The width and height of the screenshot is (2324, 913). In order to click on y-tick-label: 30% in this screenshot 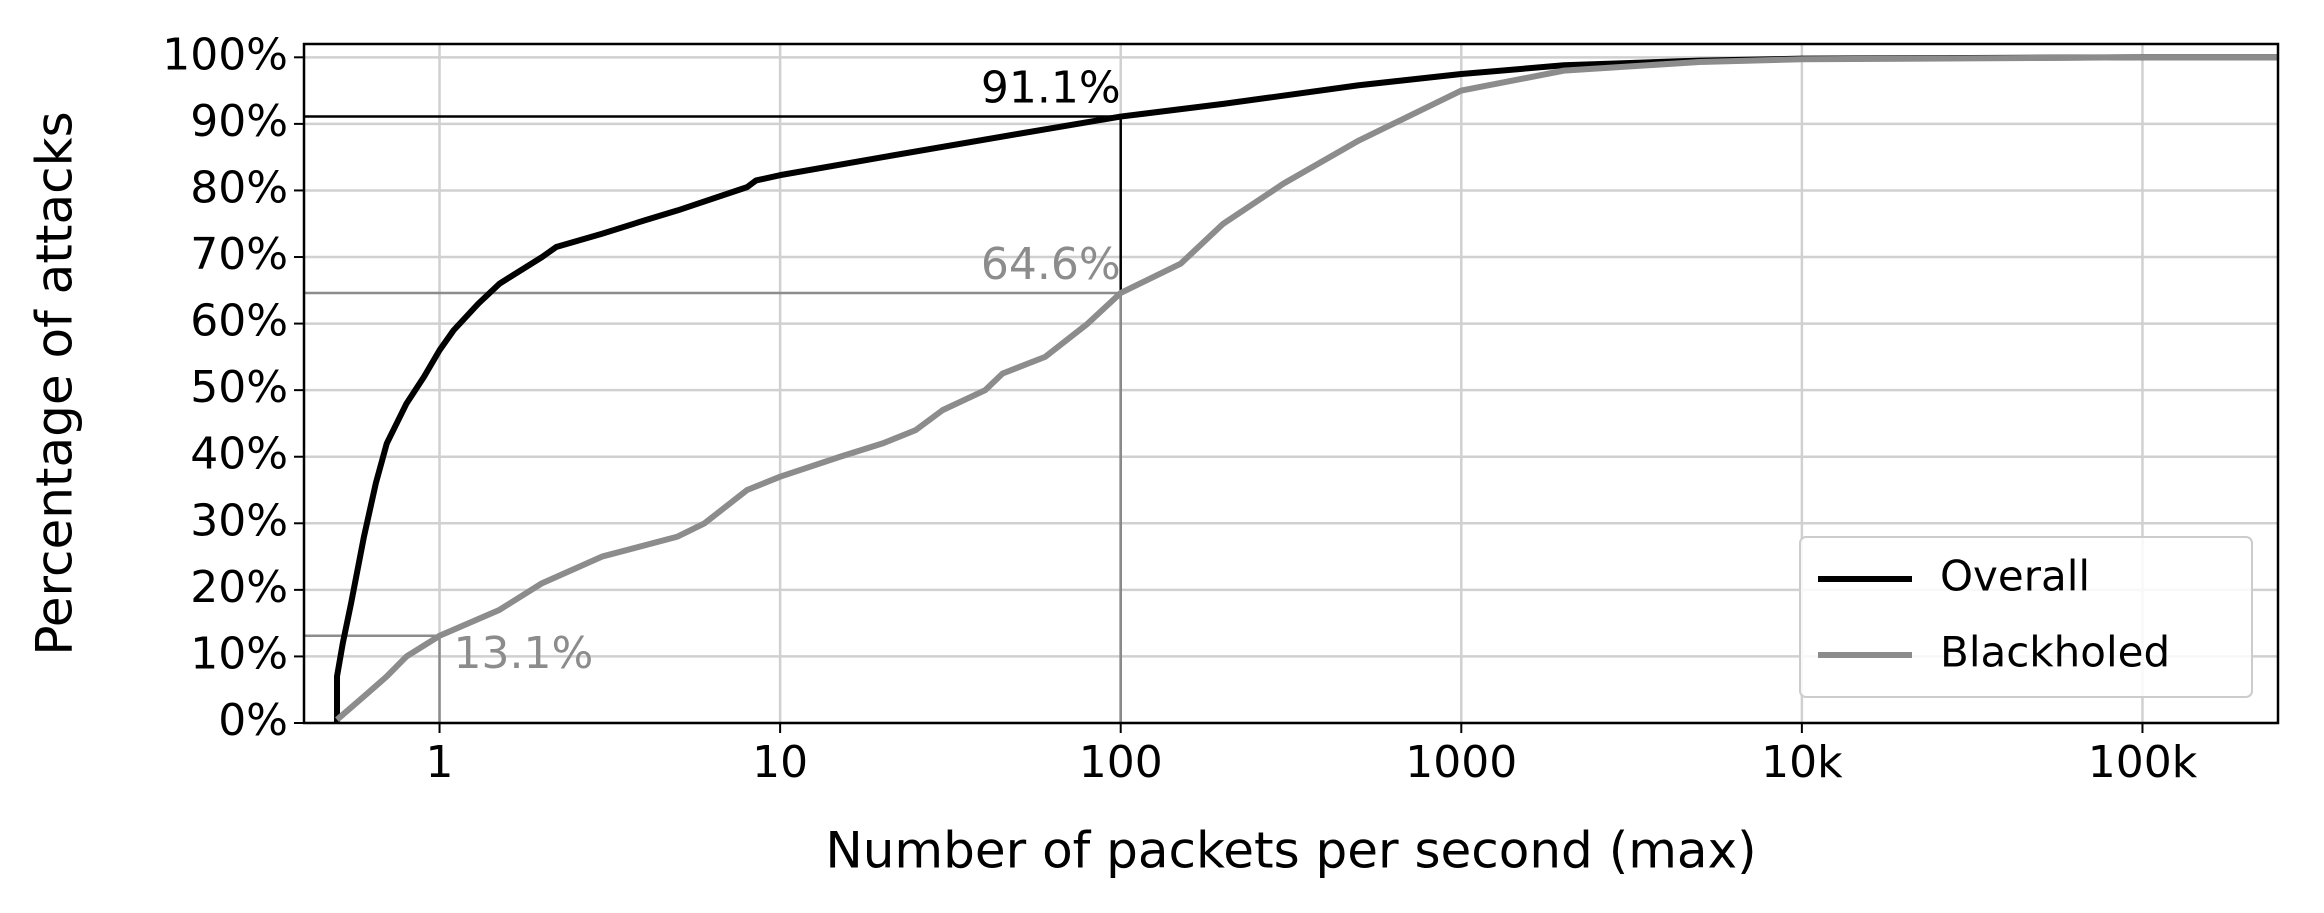, I will do `click(239, 520)`.